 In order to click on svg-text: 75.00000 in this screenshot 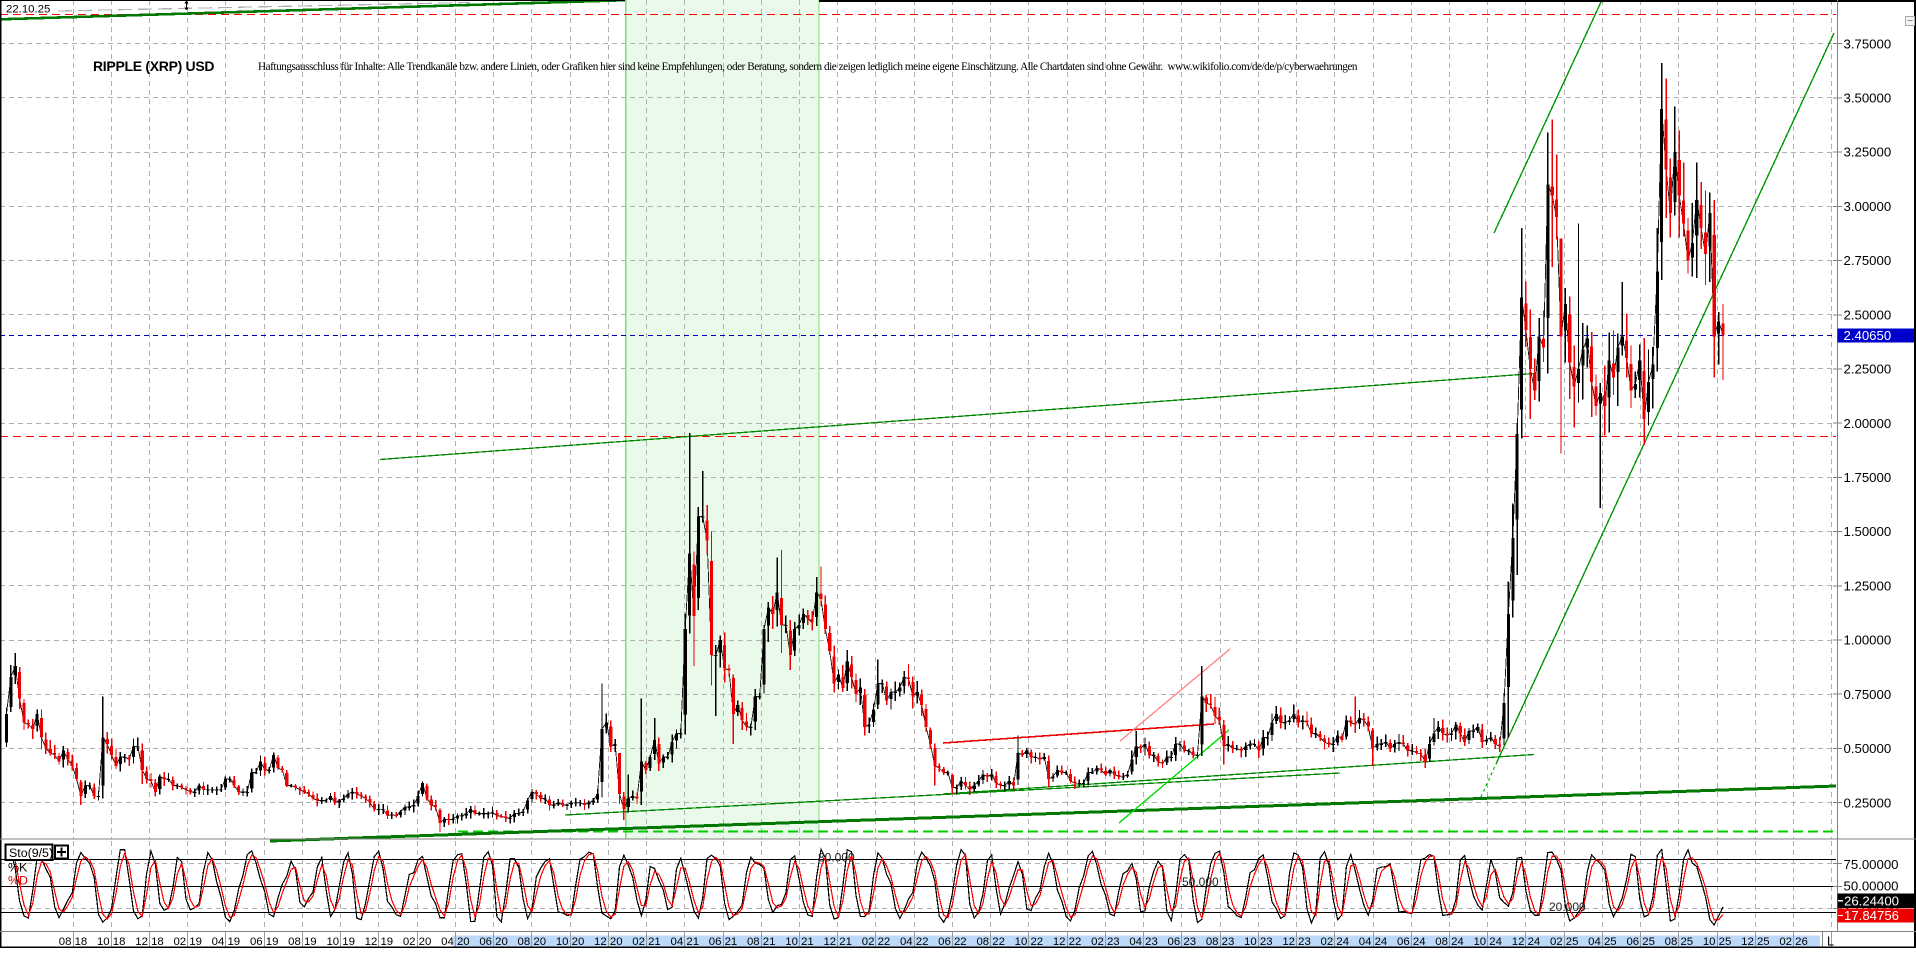, I will do `click(1871, 864)`.